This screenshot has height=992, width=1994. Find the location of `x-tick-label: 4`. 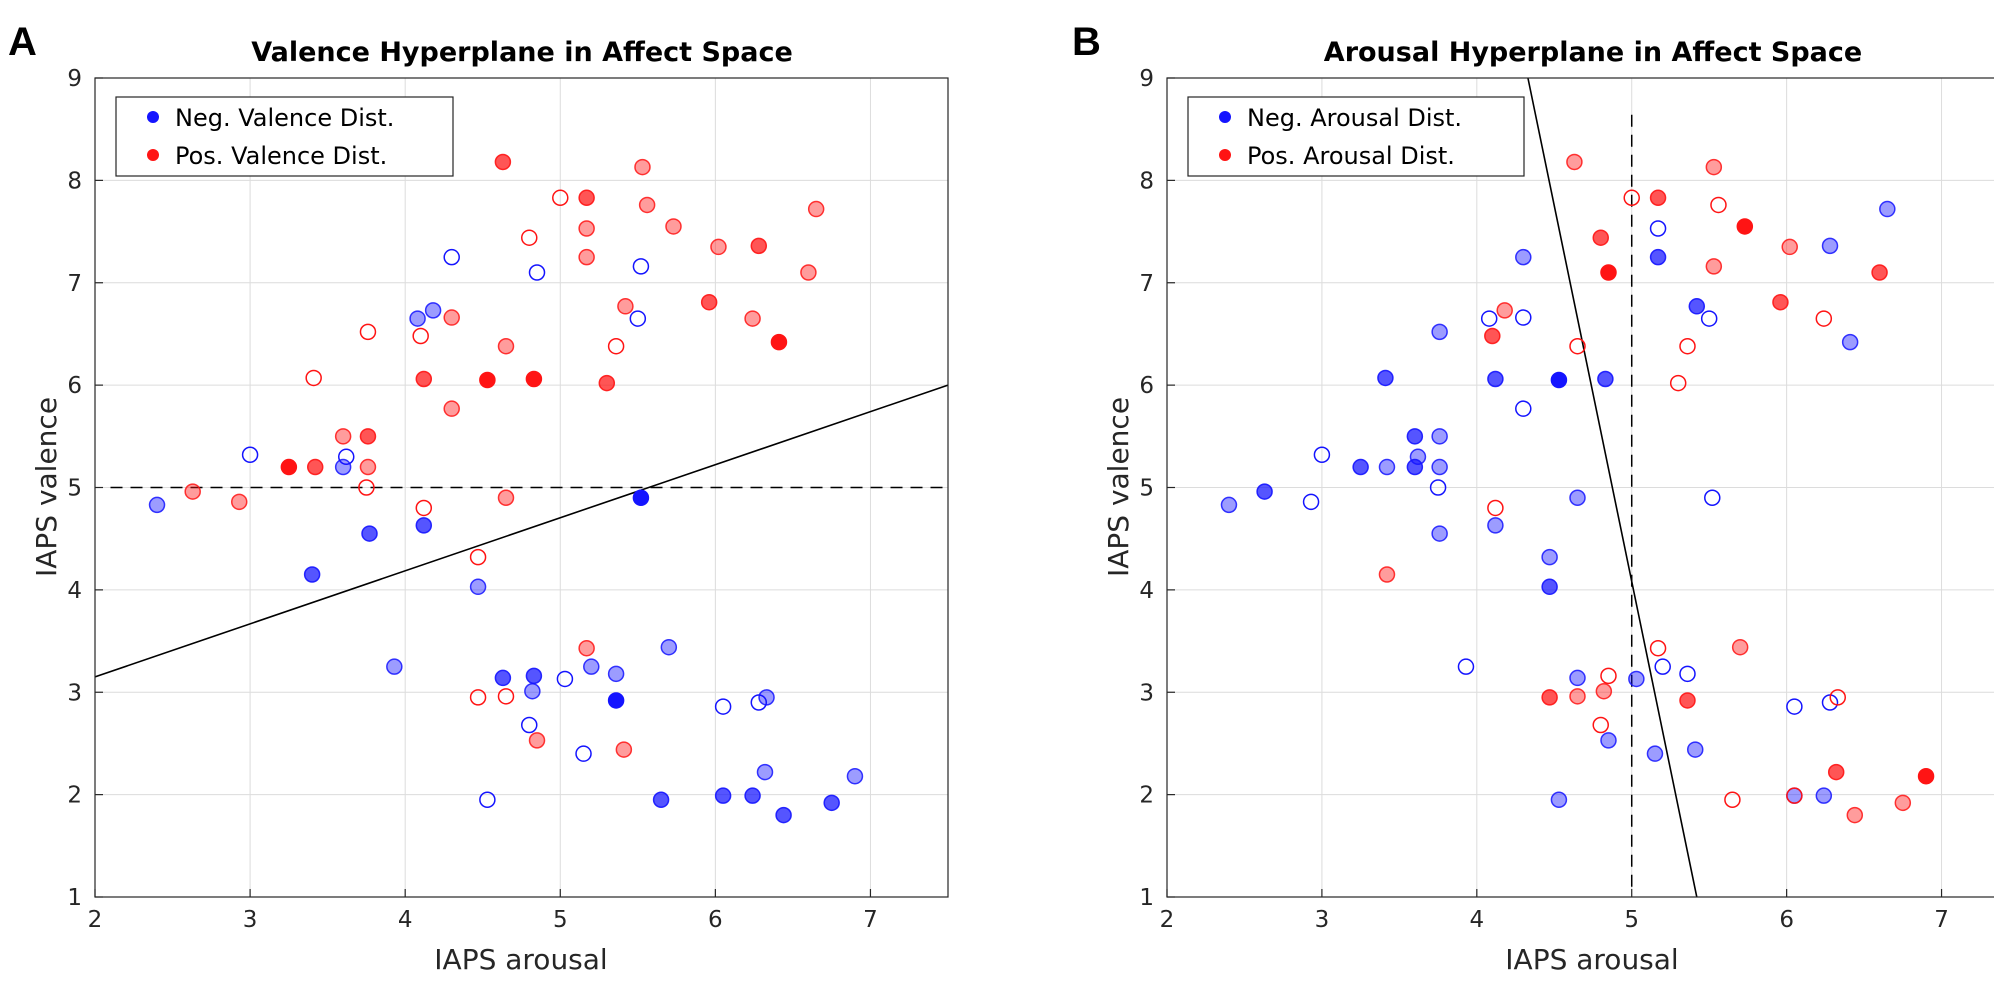

x-tick-label: 4 is located at coordinates (405, 920).